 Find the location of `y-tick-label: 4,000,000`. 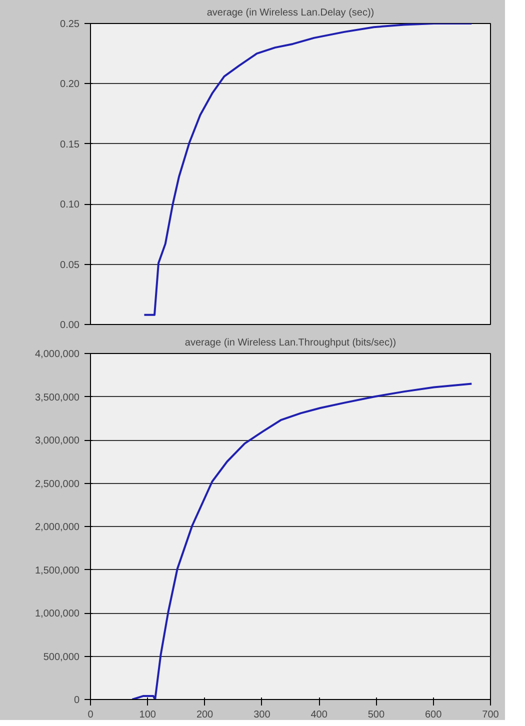

y-tick-label: 4,000,000 is located at coordinates (57, 354).